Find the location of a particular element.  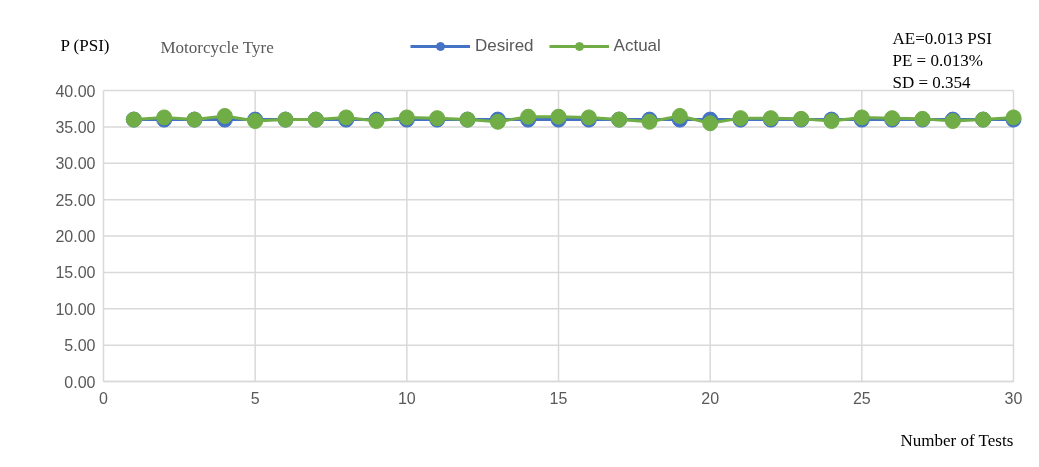

x-tick-label: 30 is located at coordinates (1013, 398).